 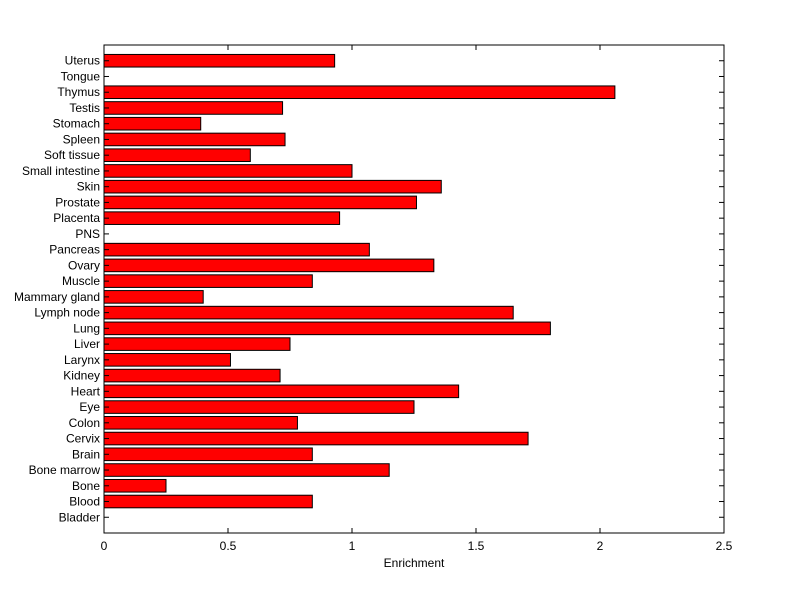 What do you see at coordinates (82, 360) in the screenshot?
I see `y-tick-label: Larynx` at bounding box center [82, 360].